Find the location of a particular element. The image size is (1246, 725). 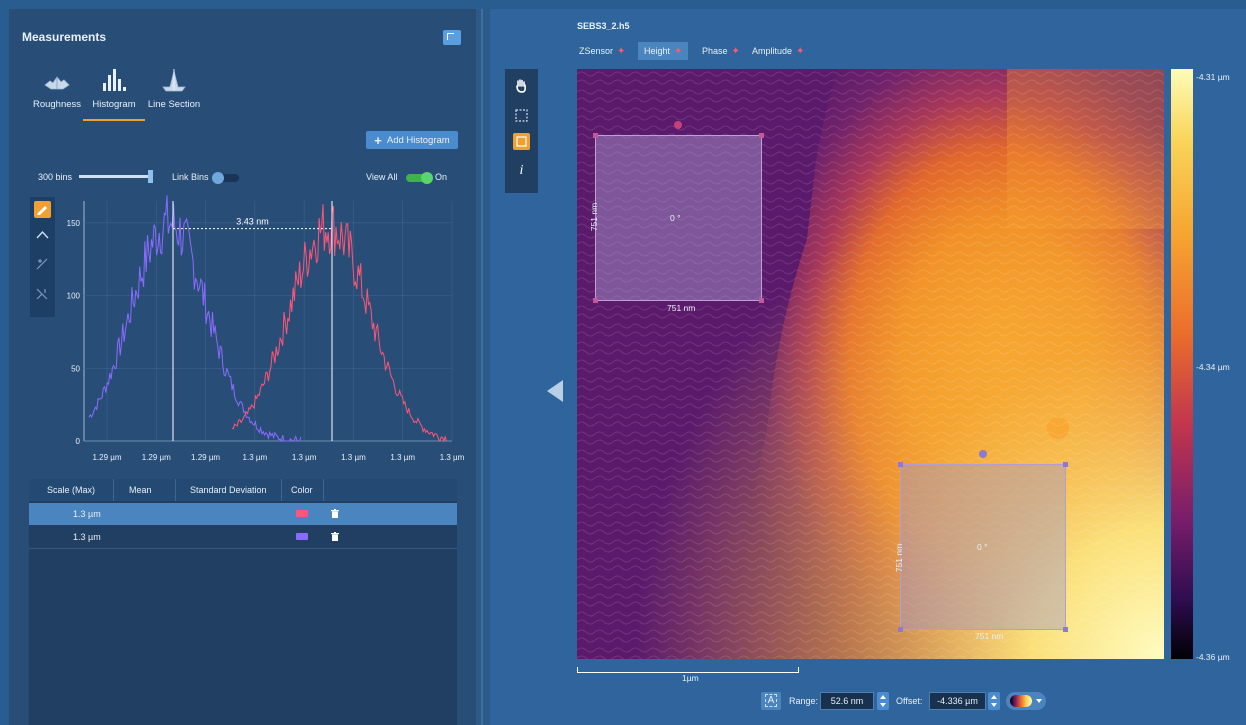

bins-slider-thumb is located at coordinates (150, 176).